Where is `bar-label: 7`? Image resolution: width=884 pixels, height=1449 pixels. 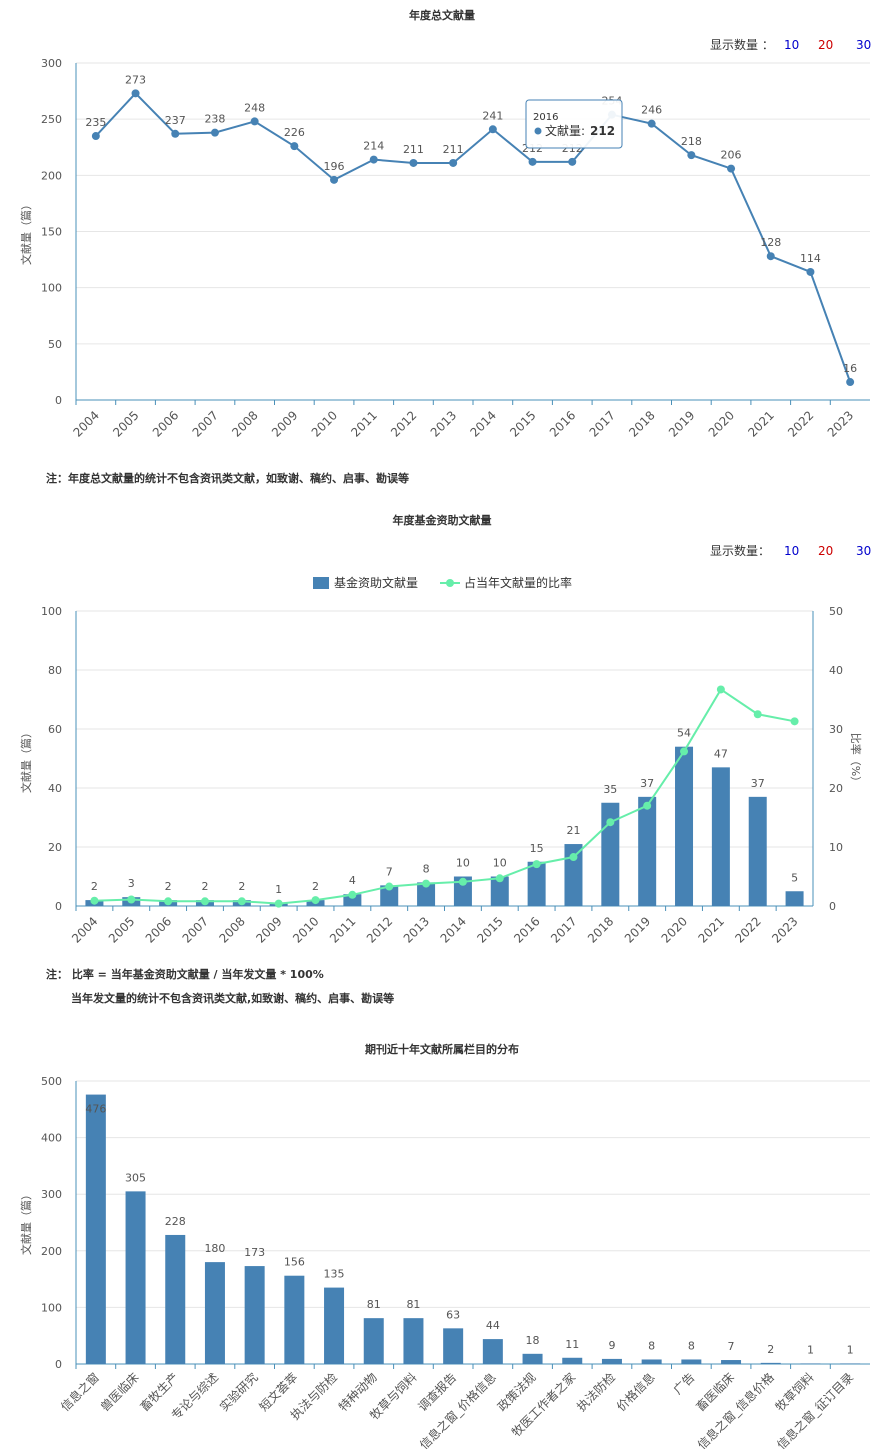
bar-label: 7 is located at coordinates (731, 1346).